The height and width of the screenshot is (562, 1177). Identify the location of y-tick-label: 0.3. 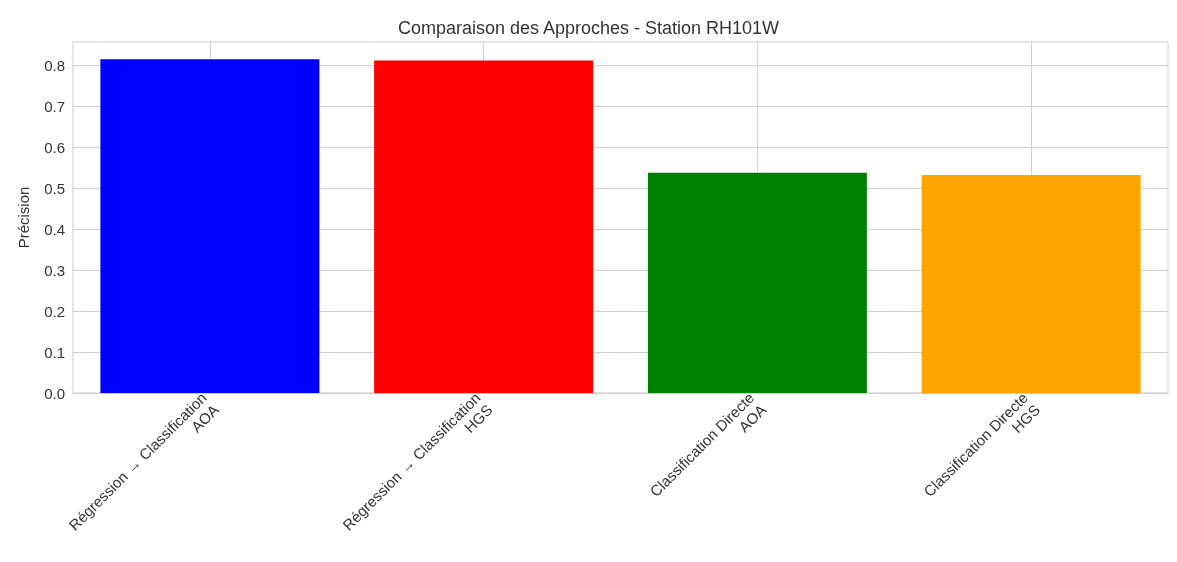
(54, 270).